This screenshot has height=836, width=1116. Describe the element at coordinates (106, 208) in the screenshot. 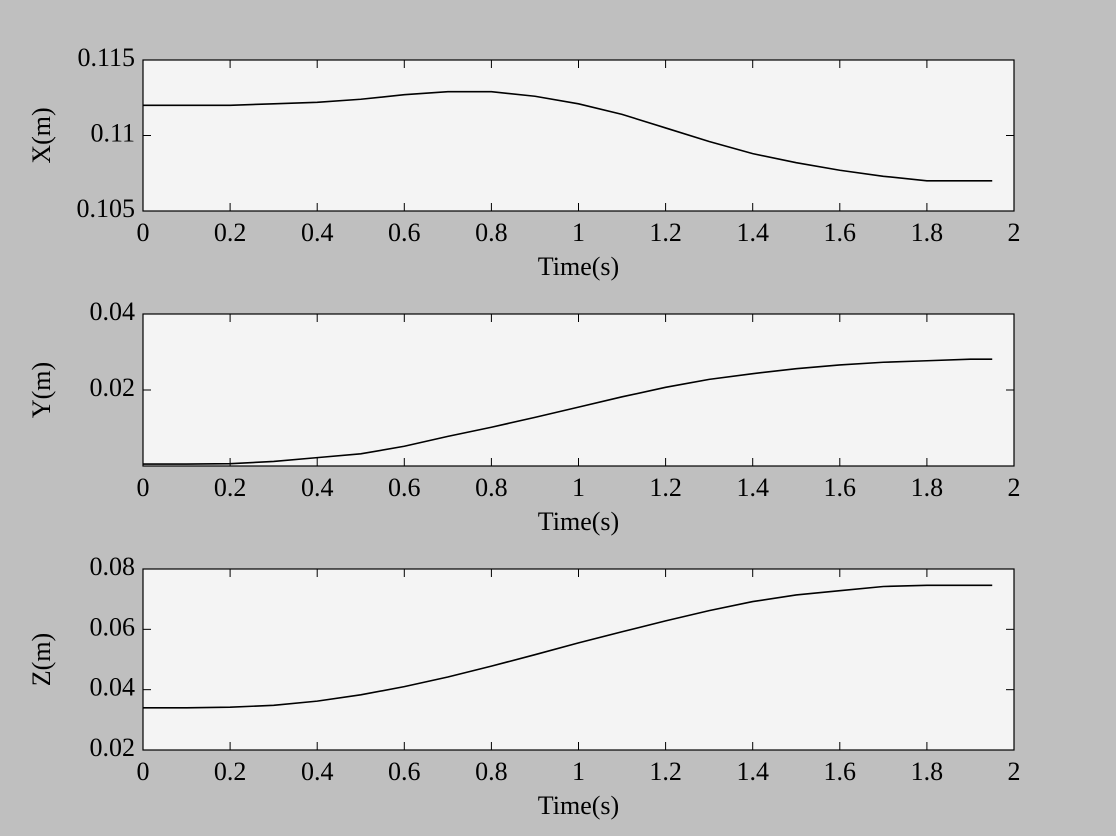

I see `y-tick-label: 0.105` at that location.